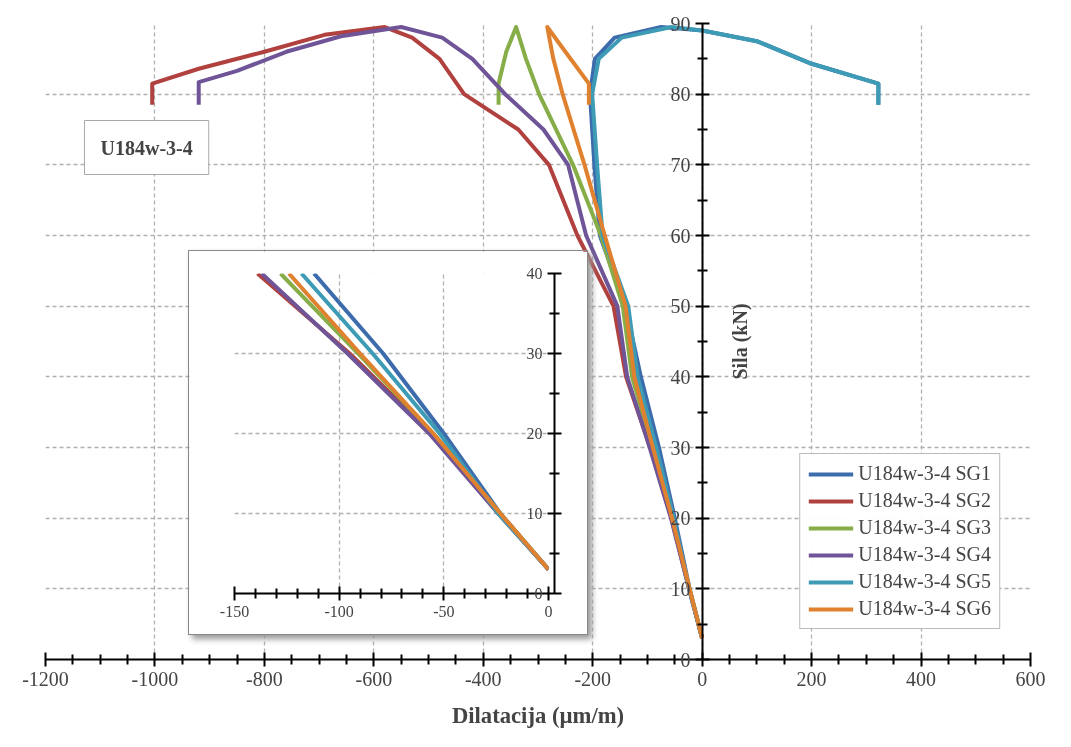  I want to click on legend-label: U184w-3-4 SG2, so click(924, 500).